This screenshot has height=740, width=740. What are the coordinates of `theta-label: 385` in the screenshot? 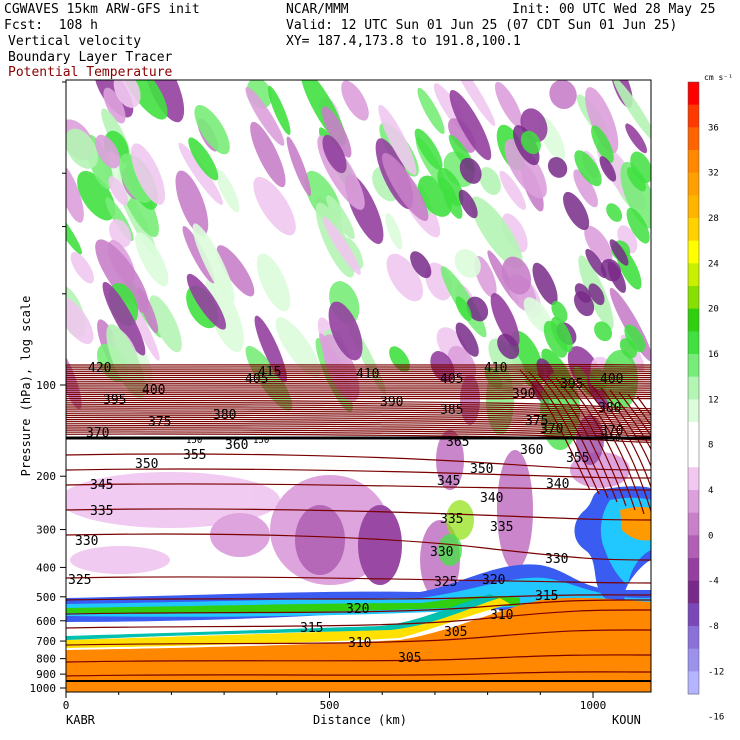 It's located at (451, 410).